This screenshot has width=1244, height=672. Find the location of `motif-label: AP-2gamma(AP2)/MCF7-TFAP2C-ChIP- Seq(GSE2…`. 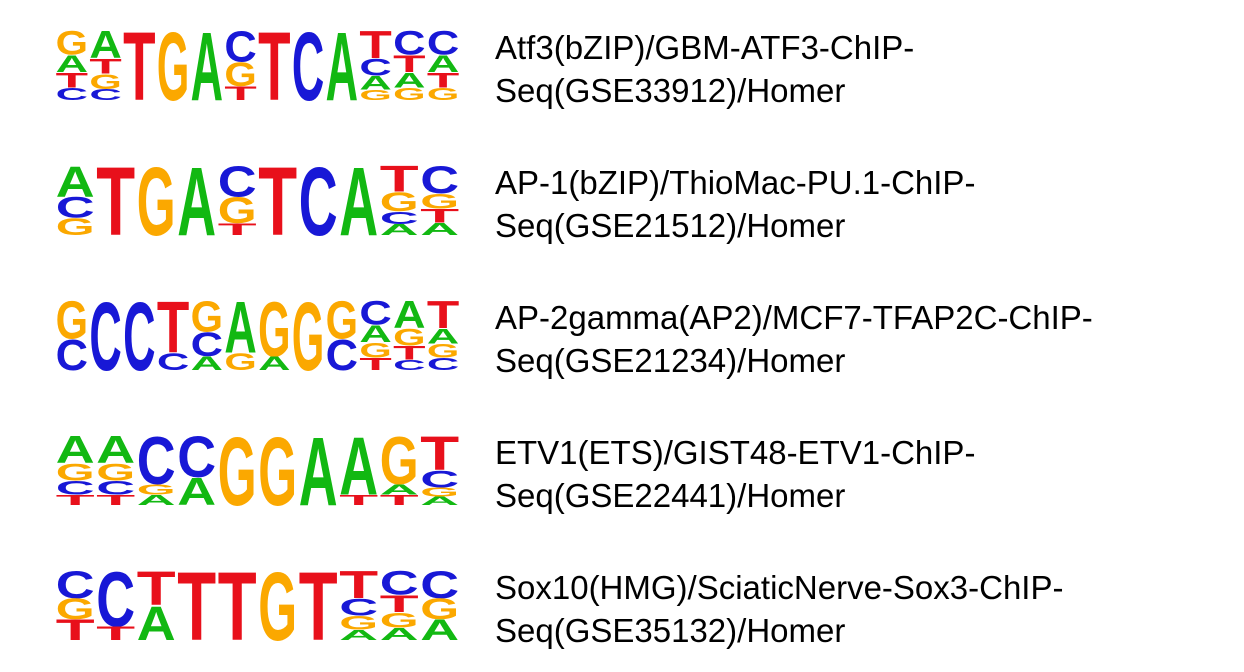

motif-label: AP-2gamma(AP2)/MCF7-TFAP2C-ChIP- Seq(GSE2… is located at coordinates (865, 339).